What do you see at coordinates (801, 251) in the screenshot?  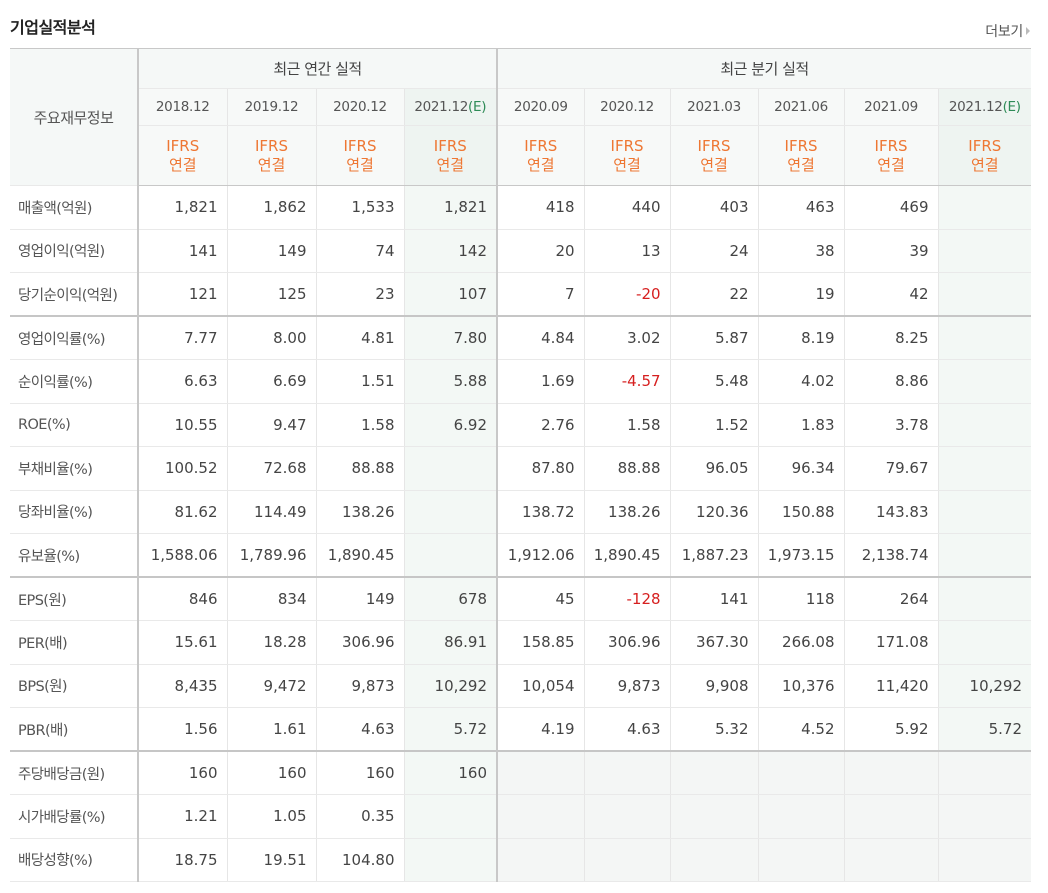 I see `value-cell: 38` at bounding box center [801, 251].